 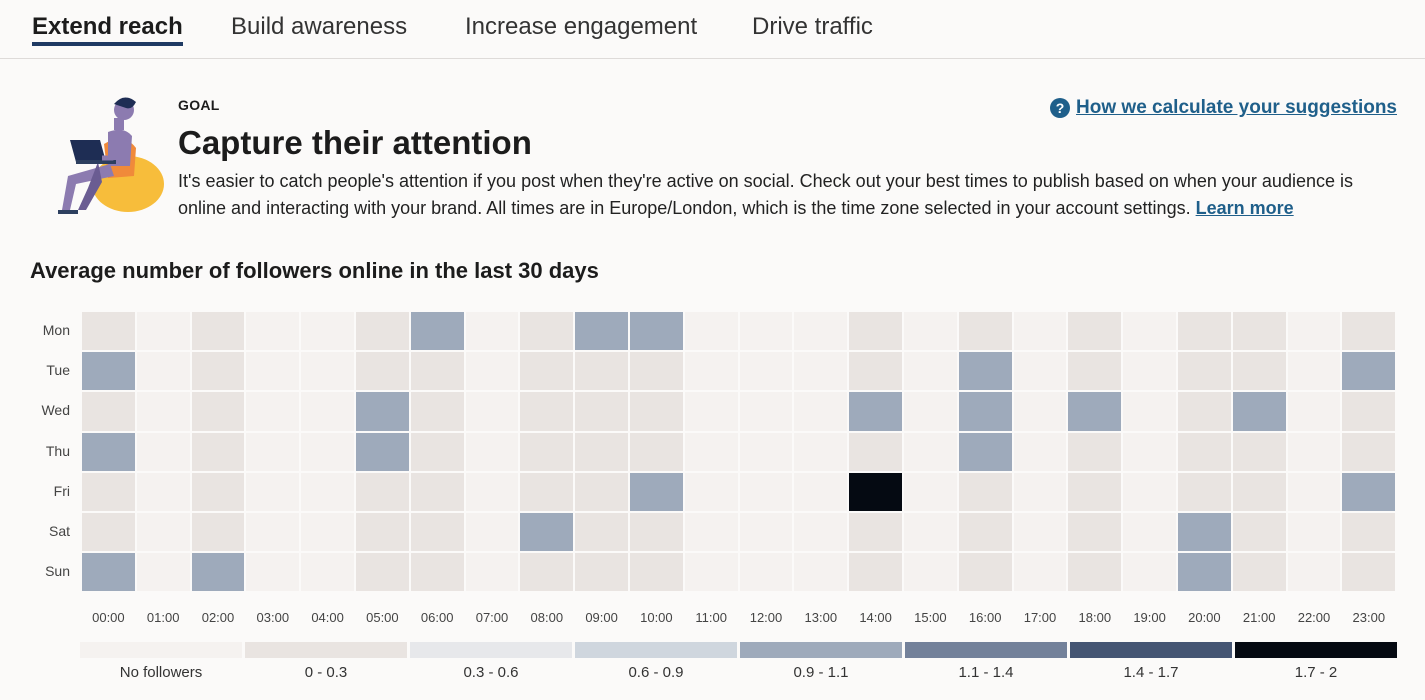 What do you see at coordinates (1204, 371) in the screenshot?
I see `heatmap-cell-tue-2000` at bounding box center [1204, 371].